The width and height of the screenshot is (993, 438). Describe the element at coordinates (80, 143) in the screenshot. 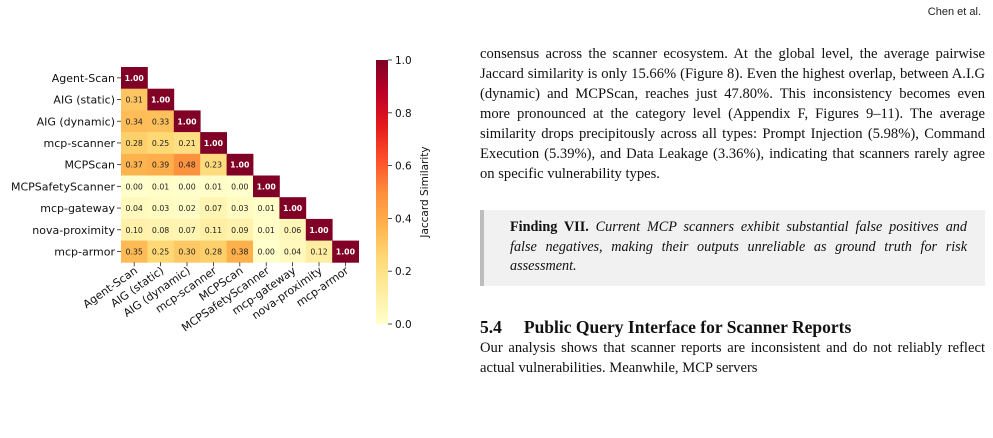

I see `y-tick-label: mcp-scanner` at that location.